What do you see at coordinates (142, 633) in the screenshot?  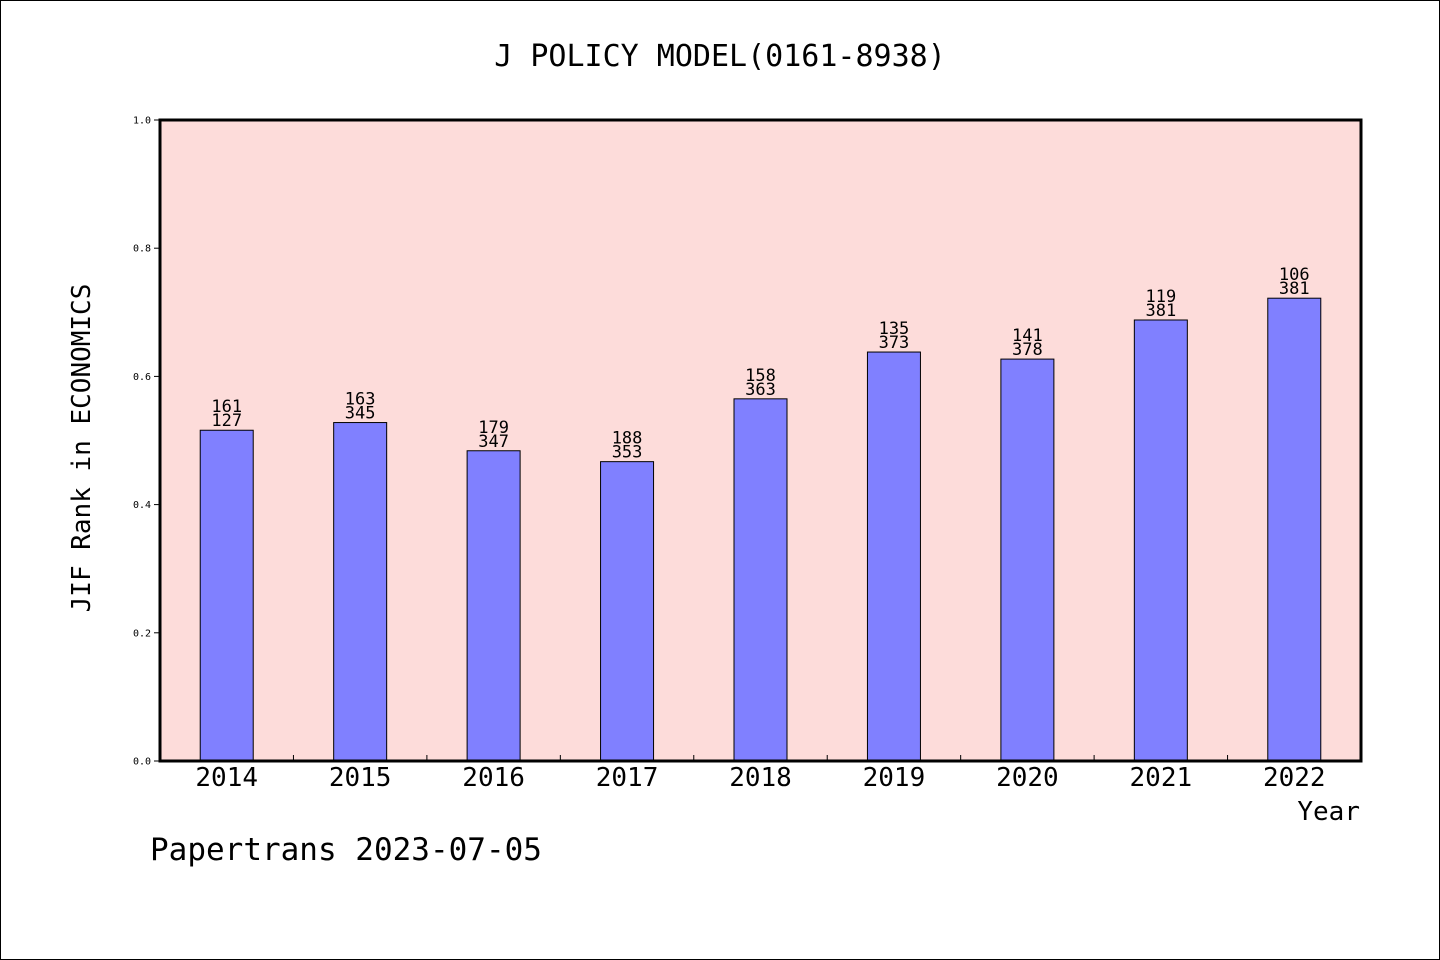 I see `y-tick-label: 0.2` at bounding box center [142, 633].